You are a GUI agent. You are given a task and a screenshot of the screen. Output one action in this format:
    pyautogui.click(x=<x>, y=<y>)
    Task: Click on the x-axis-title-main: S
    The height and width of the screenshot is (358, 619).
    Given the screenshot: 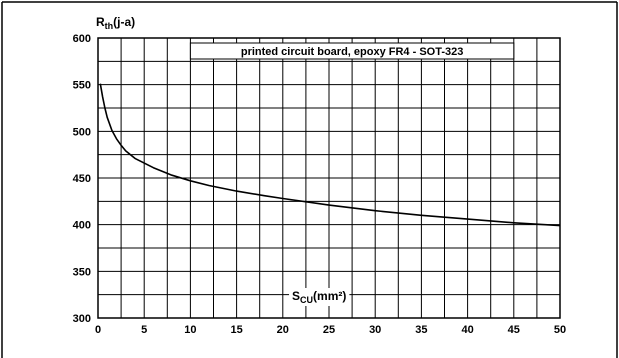 What is the action you would take?
    pyautogui.click(x=296, y=296)
    